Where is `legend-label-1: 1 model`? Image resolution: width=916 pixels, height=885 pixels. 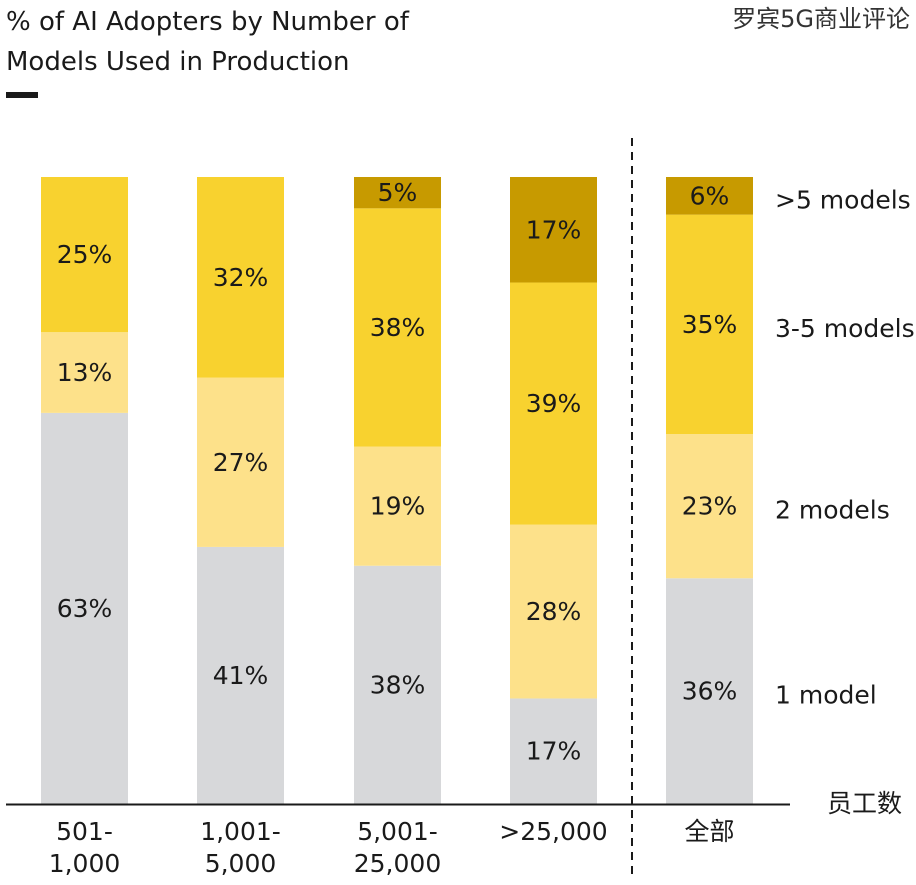 legend-label-1: 1 model is located at coordinates (826, 695).